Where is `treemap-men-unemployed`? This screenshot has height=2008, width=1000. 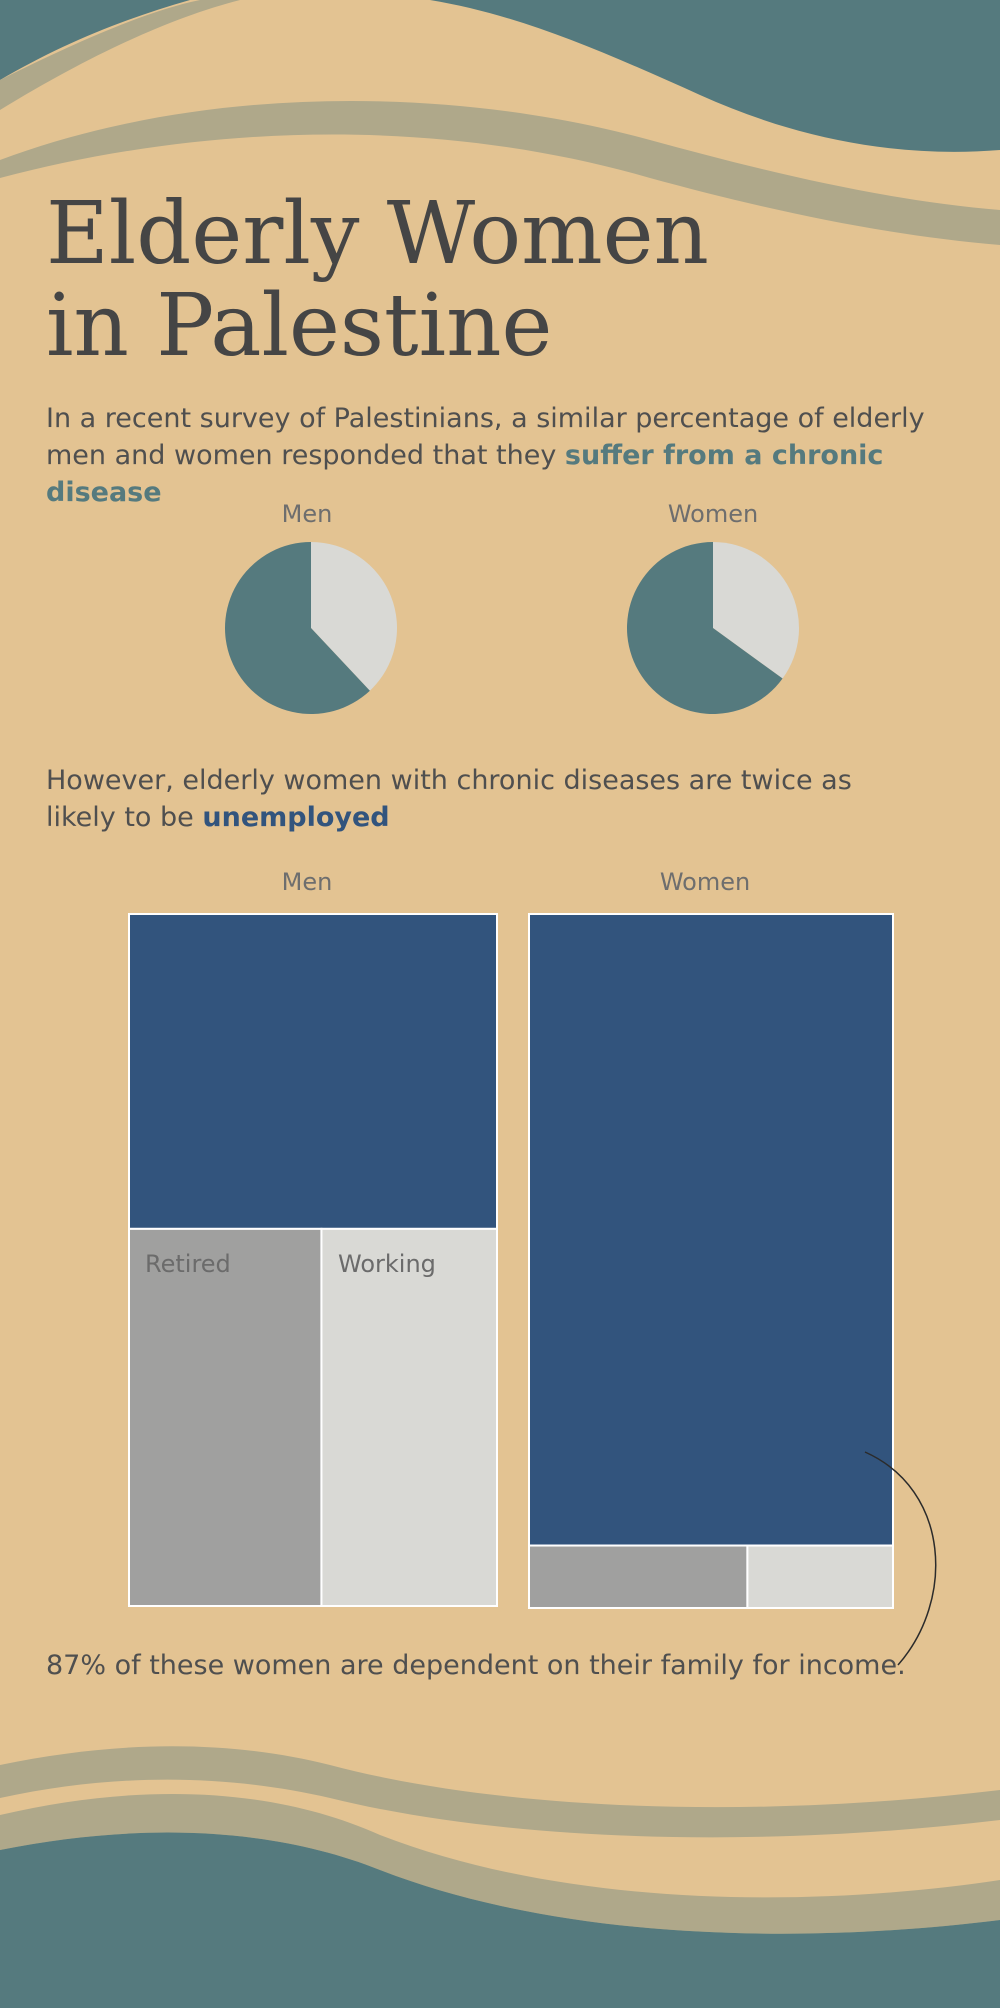 treemap-men-unemployed is located at coordinates (313, 1071).